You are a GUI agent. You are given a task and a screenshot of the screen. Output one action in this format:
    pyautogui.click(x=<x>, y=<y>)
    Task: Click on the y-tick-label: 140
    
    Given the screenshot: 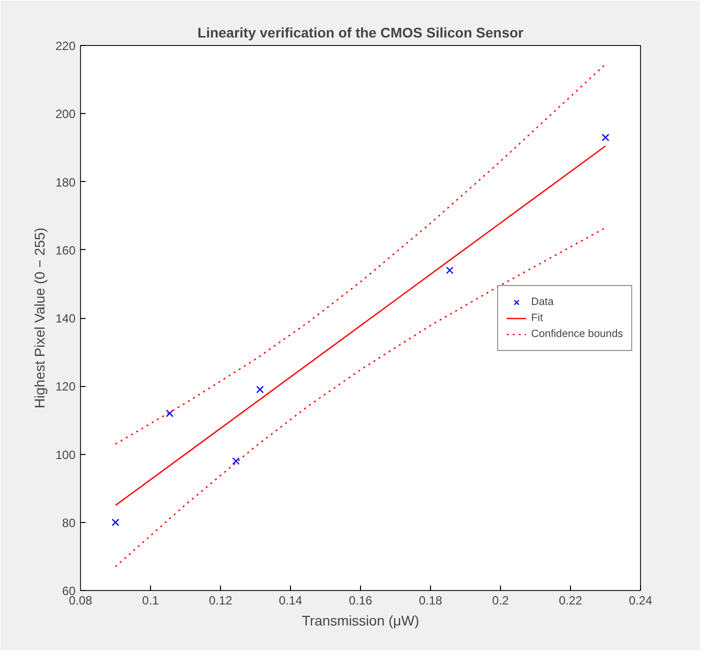 What is the action you would take?
    pyautogui.click(x=65, y=319)
    